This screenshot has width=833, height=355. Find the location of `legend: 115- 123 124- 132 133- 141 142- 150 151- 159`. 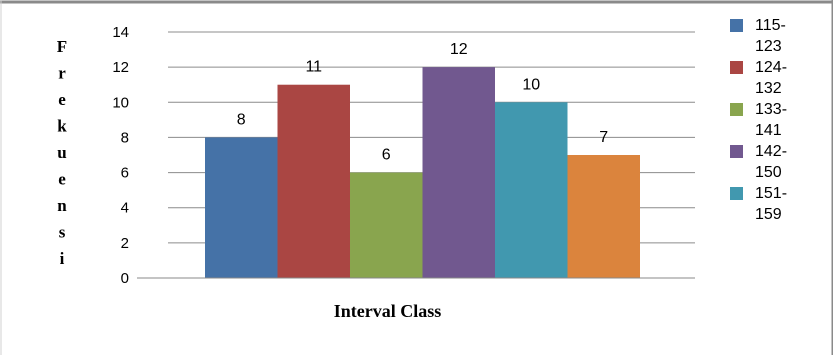

legend: 115- 123 124- 132 133- 141 142- 150 151- 159 is located at coordinates (758, 120).